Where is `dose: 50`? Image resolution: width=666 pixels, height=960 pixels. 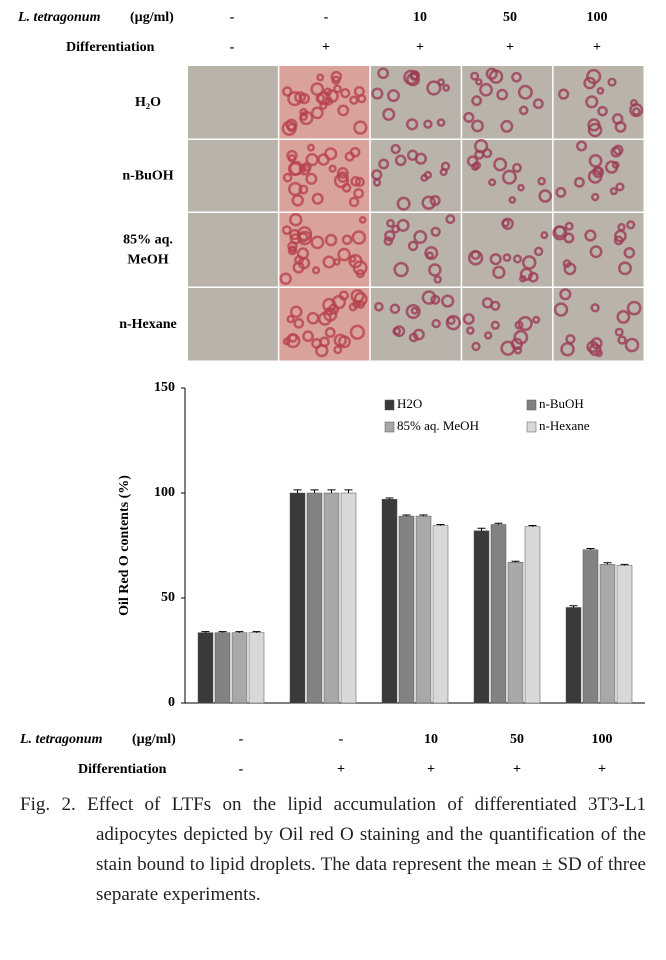 dose: 50 is located at coordinates (517, 739).